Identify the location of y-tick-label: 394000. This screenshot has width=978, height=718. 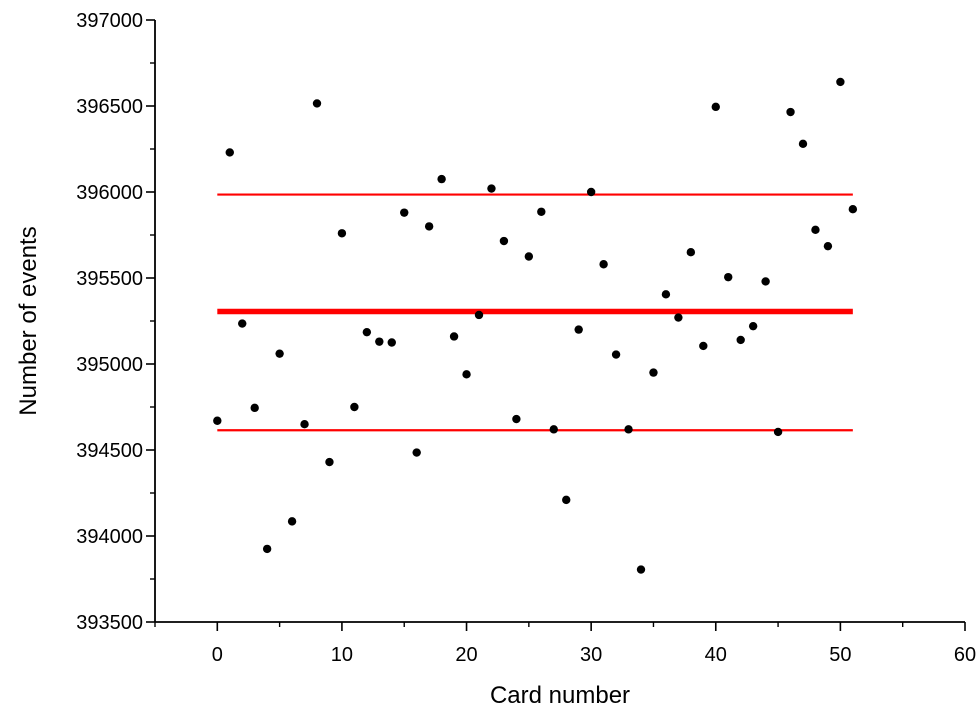
(109, 537).